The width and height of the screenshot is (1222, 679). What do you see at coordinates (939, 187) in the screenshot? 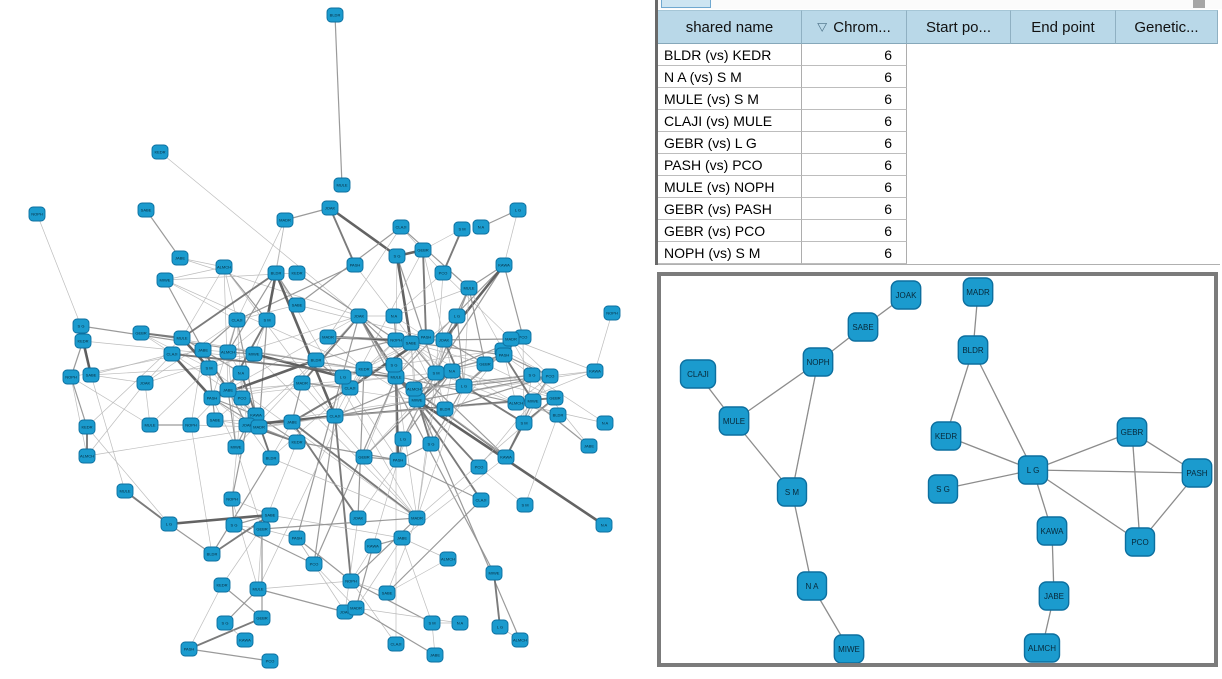
I see `table-row: MULE (vs) NOPH6350000004200000010.5` at bounding box center [939, 187].